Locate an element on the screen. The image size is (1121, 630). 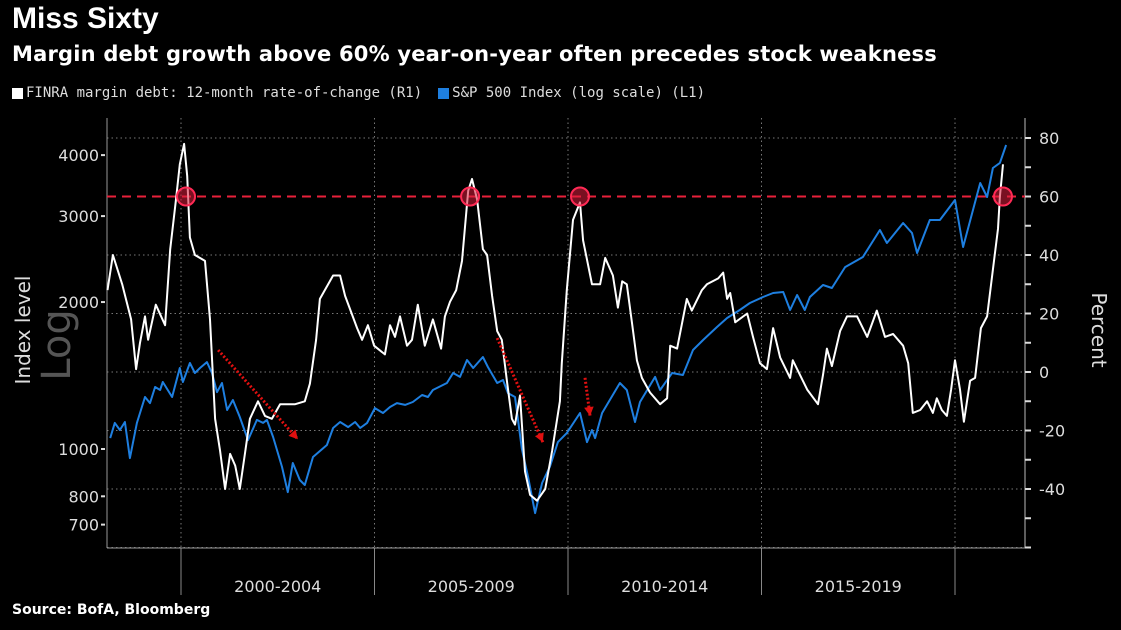
left-axis-label: 2000 is located at coordinates (78, 302).